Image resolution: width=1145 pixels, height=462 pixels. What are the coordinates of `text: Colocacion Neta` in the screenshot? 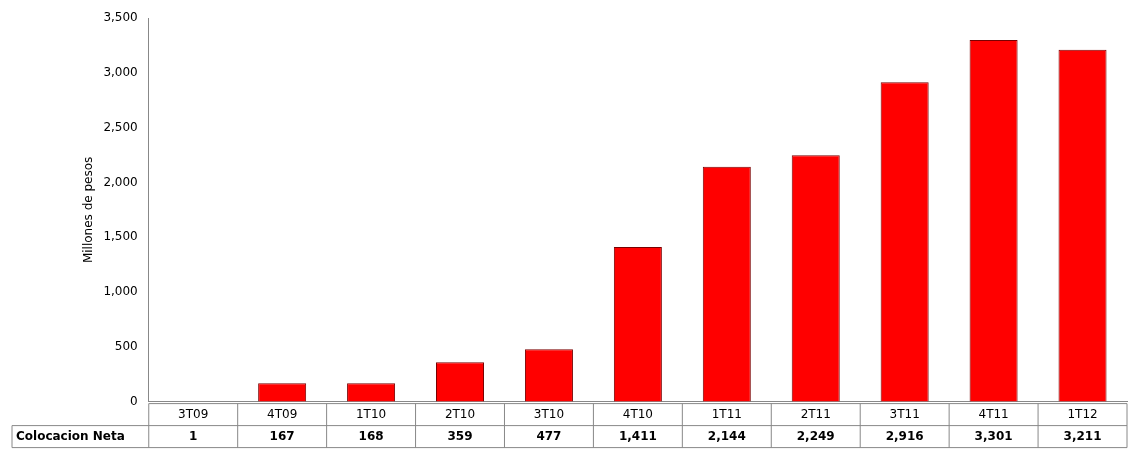 It's located at (70, 435).